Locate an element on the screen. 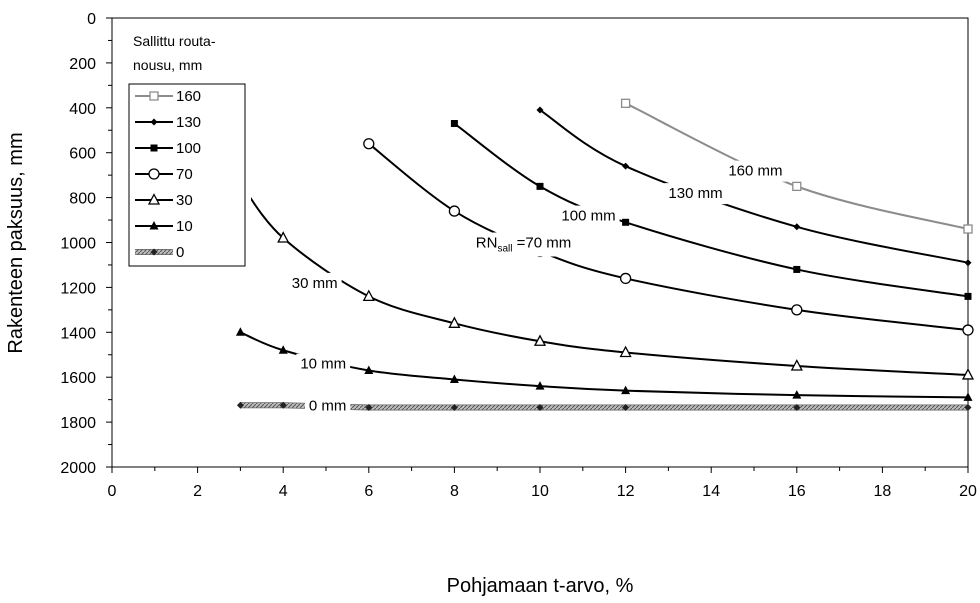  legend-label: 130 is located at coordinates (188, 122).